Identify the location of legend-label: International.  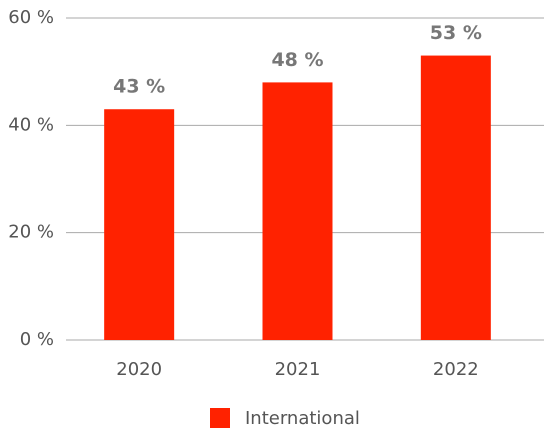
(302, 418).